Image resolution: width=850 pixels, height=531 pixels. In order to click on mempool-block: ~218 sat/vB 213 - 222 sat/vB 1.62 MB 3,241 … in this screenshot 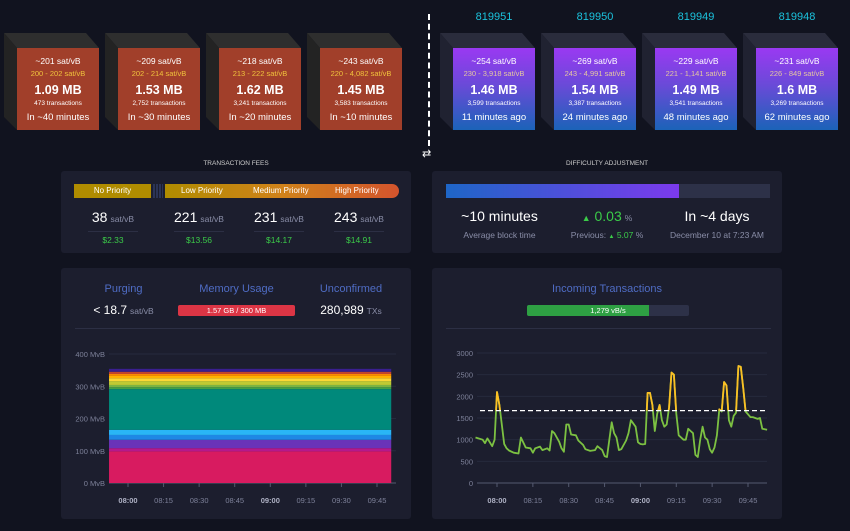, I will do `click(254, 81)`.